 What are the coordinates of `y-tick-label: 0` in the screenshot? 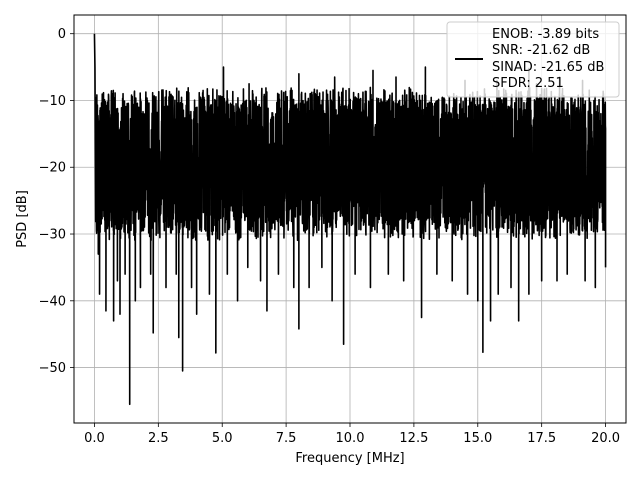 It's located at (62, 34).